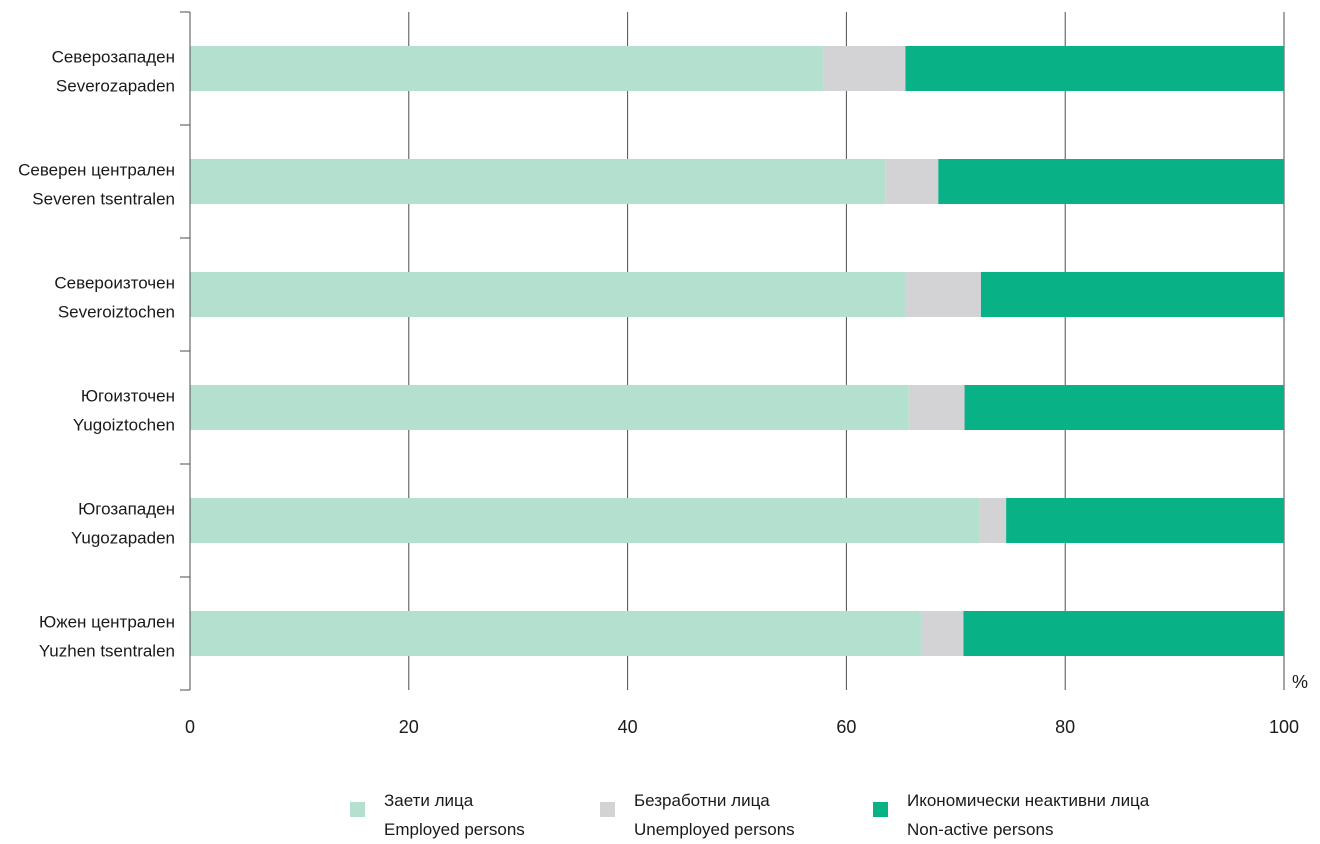 Image resolution: width=1320 pixels, height=844 pixels. Describe the element at coordinates (702, 800) in the screenshot. I see `legend-label-unemployed-bg: Безработни лица` at that location.